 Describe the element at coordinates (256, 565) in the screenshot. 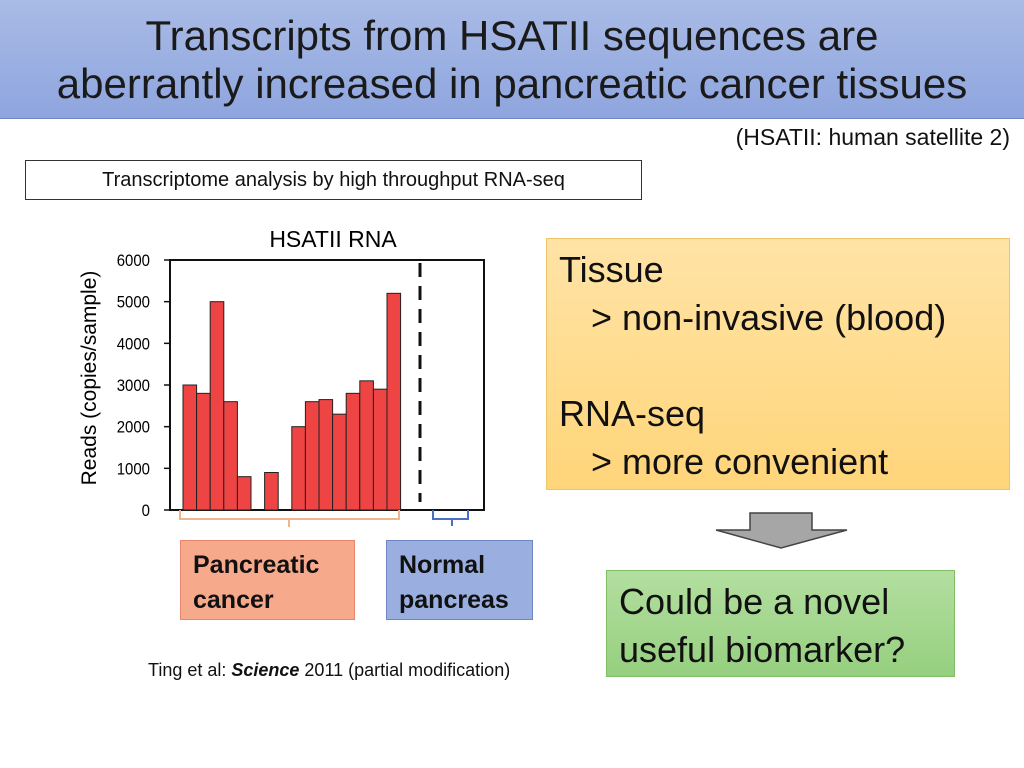

I see `category-cancer-line-1: Pancreatic` at that location.